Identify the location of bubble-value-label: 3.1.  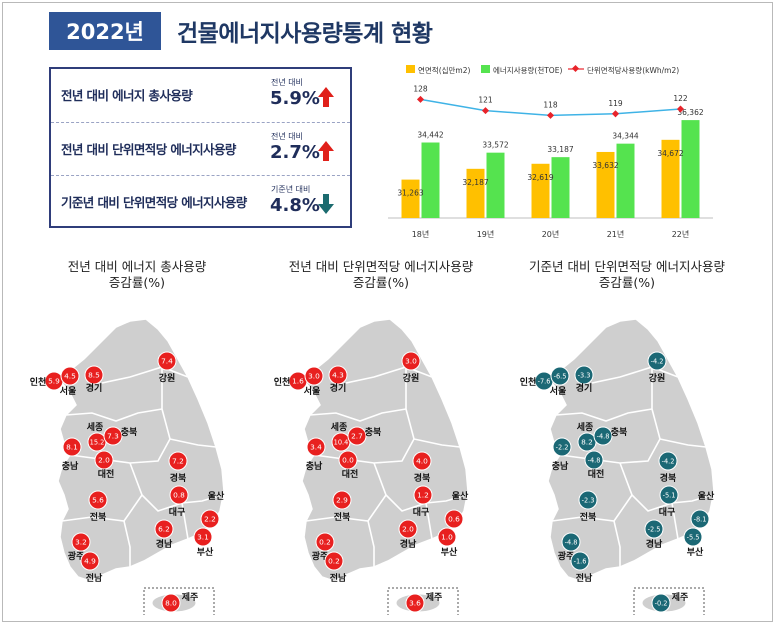
(203, 537).